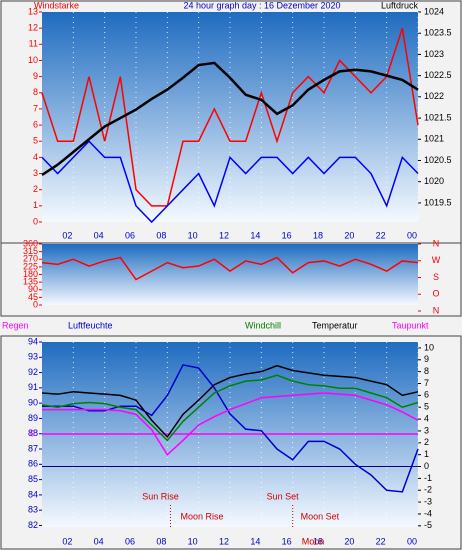  I want to click on y-tick-label: 270, so click(30, 259).